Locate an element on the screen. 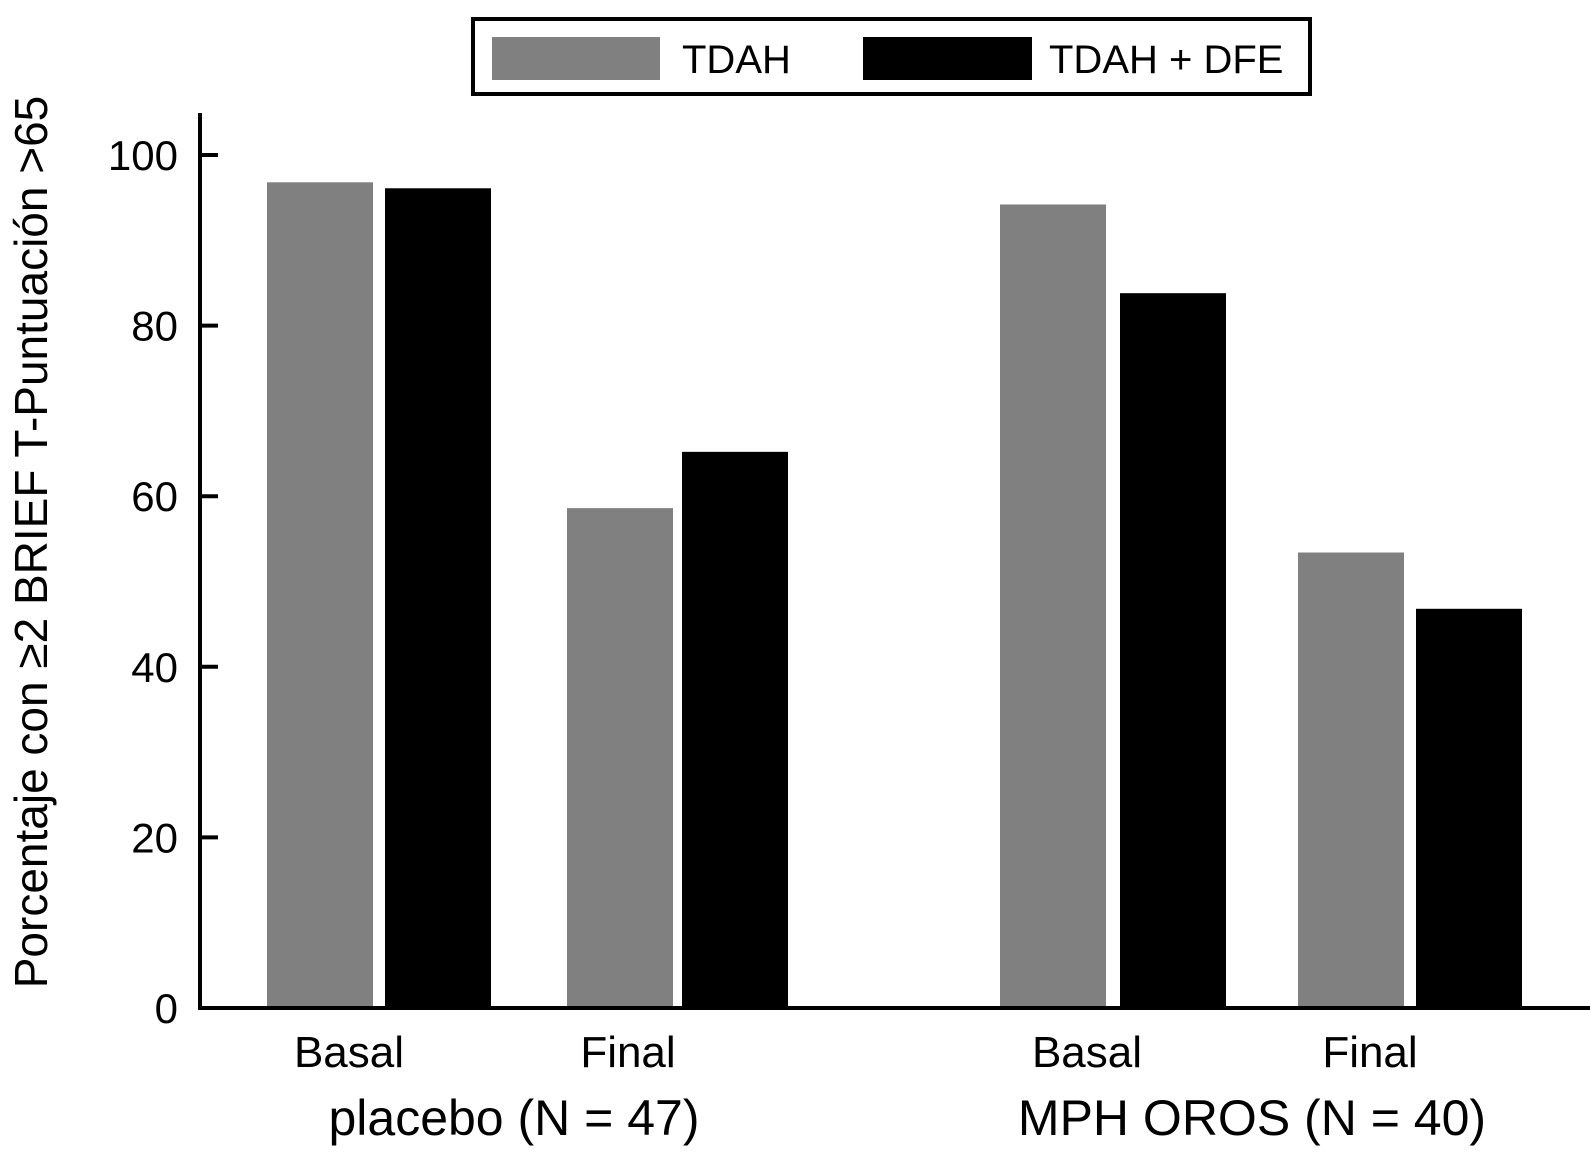  x-group-label: MPH OROS (N = 40) is located at coordinates (1252, 1118).